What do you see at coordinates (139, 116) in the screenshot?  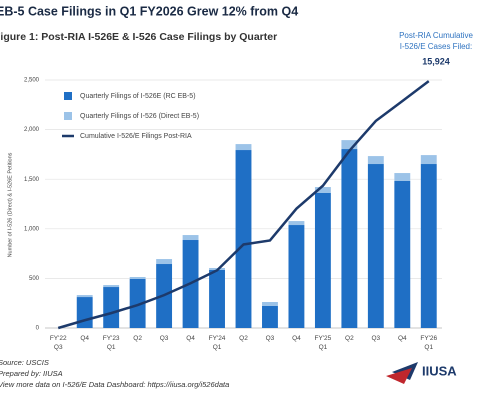 I see `legend-label: Quarterly Filings of I-526 (Direct EB-5)` at bounding box center [139, 116].